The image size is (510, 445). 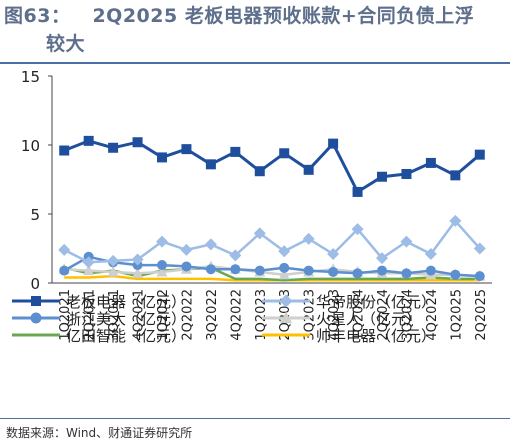 What do you see at coordinates (456, 315) in the screenshot?
I see `x-tick-label: 1Q2025` at bounding box center [456, 315].